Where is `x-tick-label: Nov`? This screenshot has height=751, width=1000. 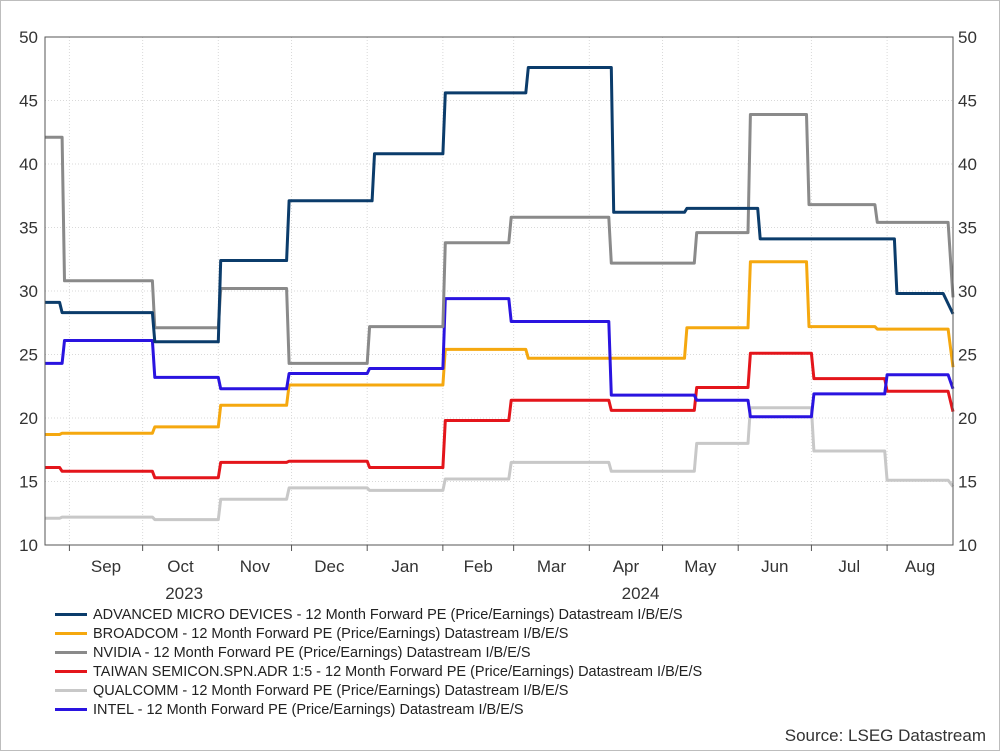
x-tick-label: Nov is located at coordinates (255, 566).